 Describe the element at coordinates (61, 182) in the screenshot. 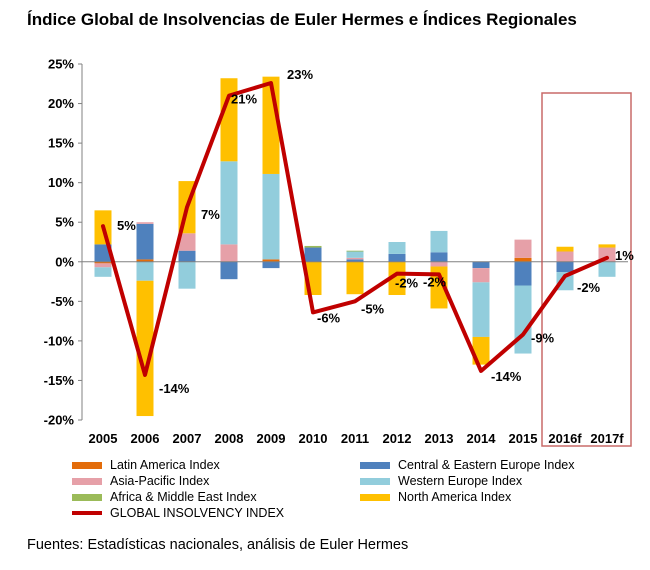

I see `y-tick-label: 10%` at that location.